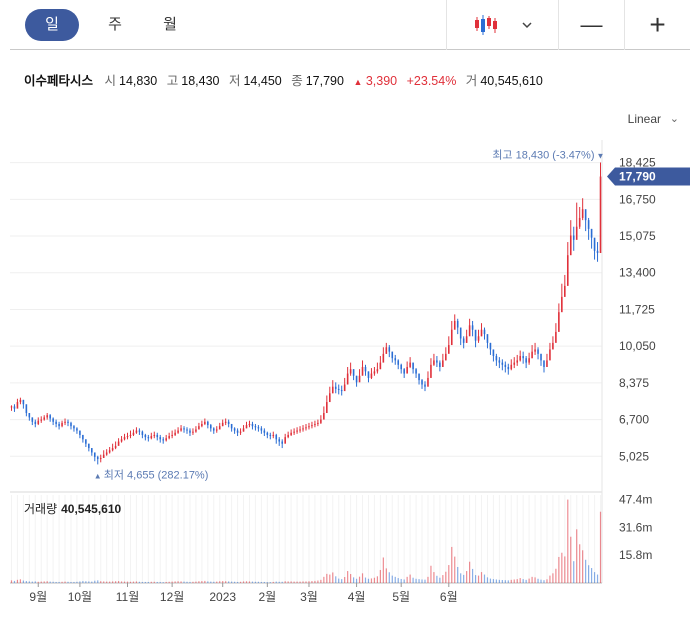 Image resolution: width=697 pixels, height=619 pixels. I want to click on tab-monthly: 월, so click(170, 24).